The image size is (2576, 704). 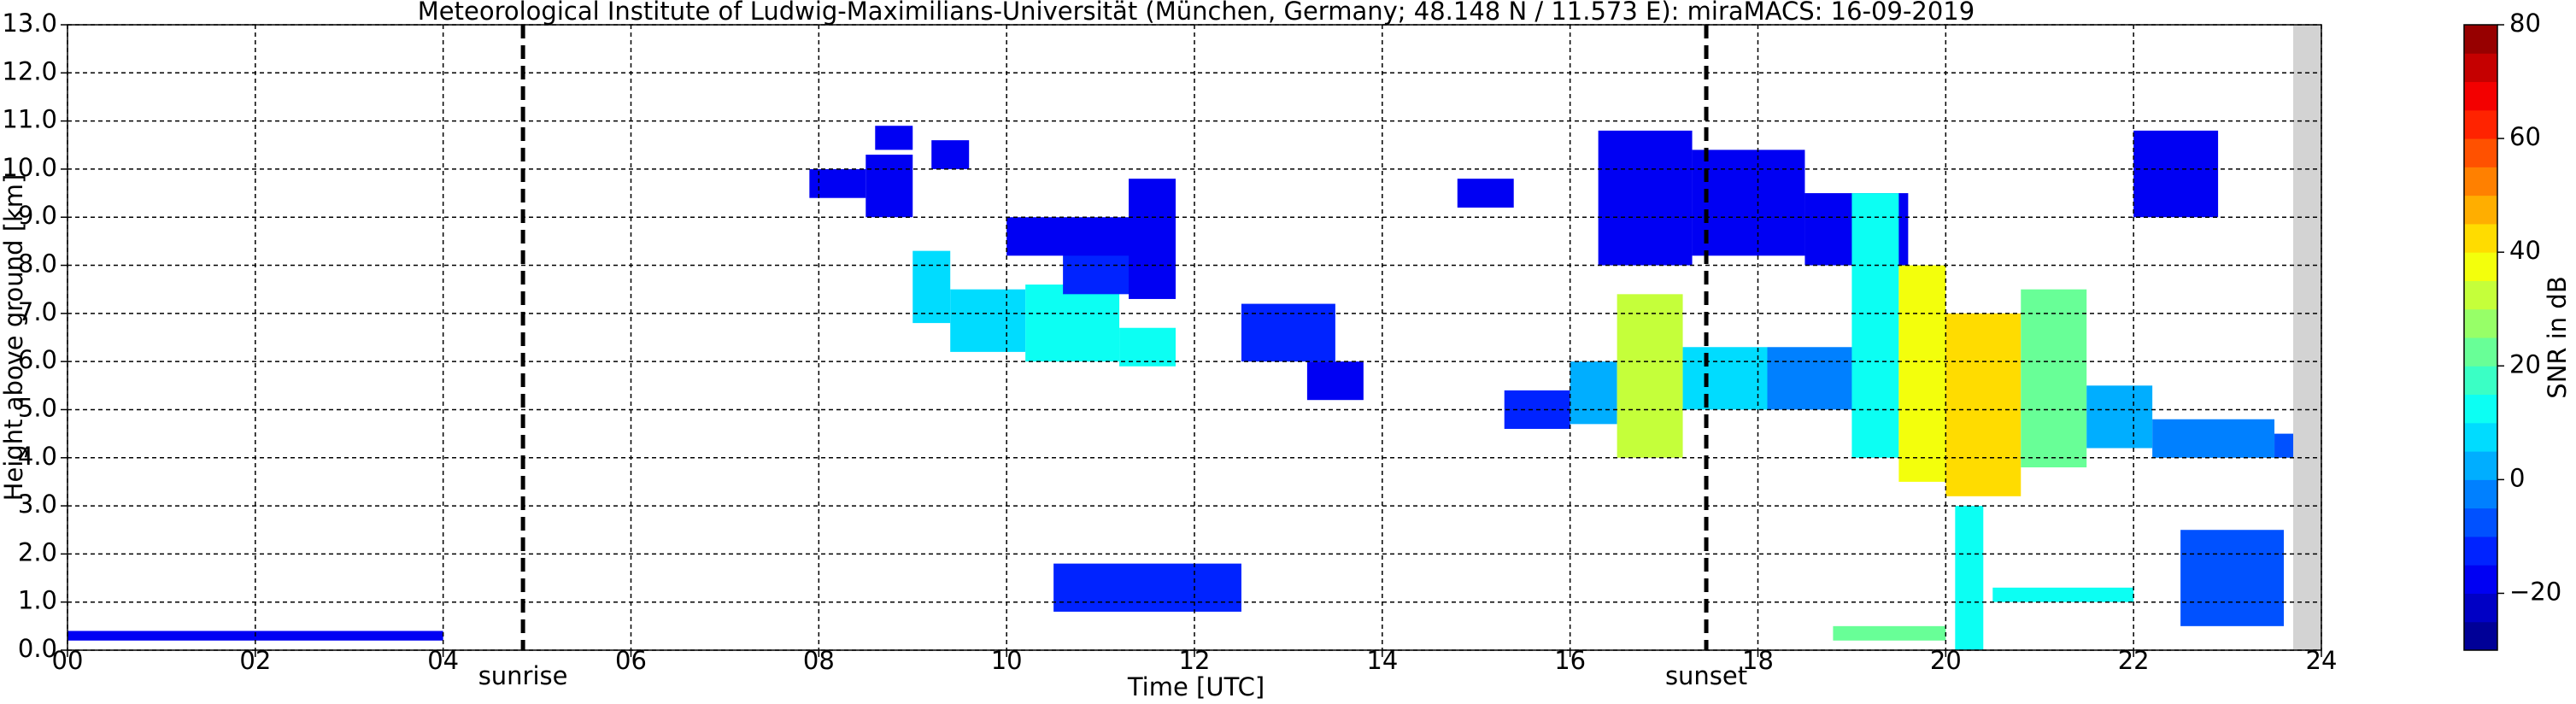 I want to click on colorbar-label: SNR in dB, so click(x=2557, y=337).